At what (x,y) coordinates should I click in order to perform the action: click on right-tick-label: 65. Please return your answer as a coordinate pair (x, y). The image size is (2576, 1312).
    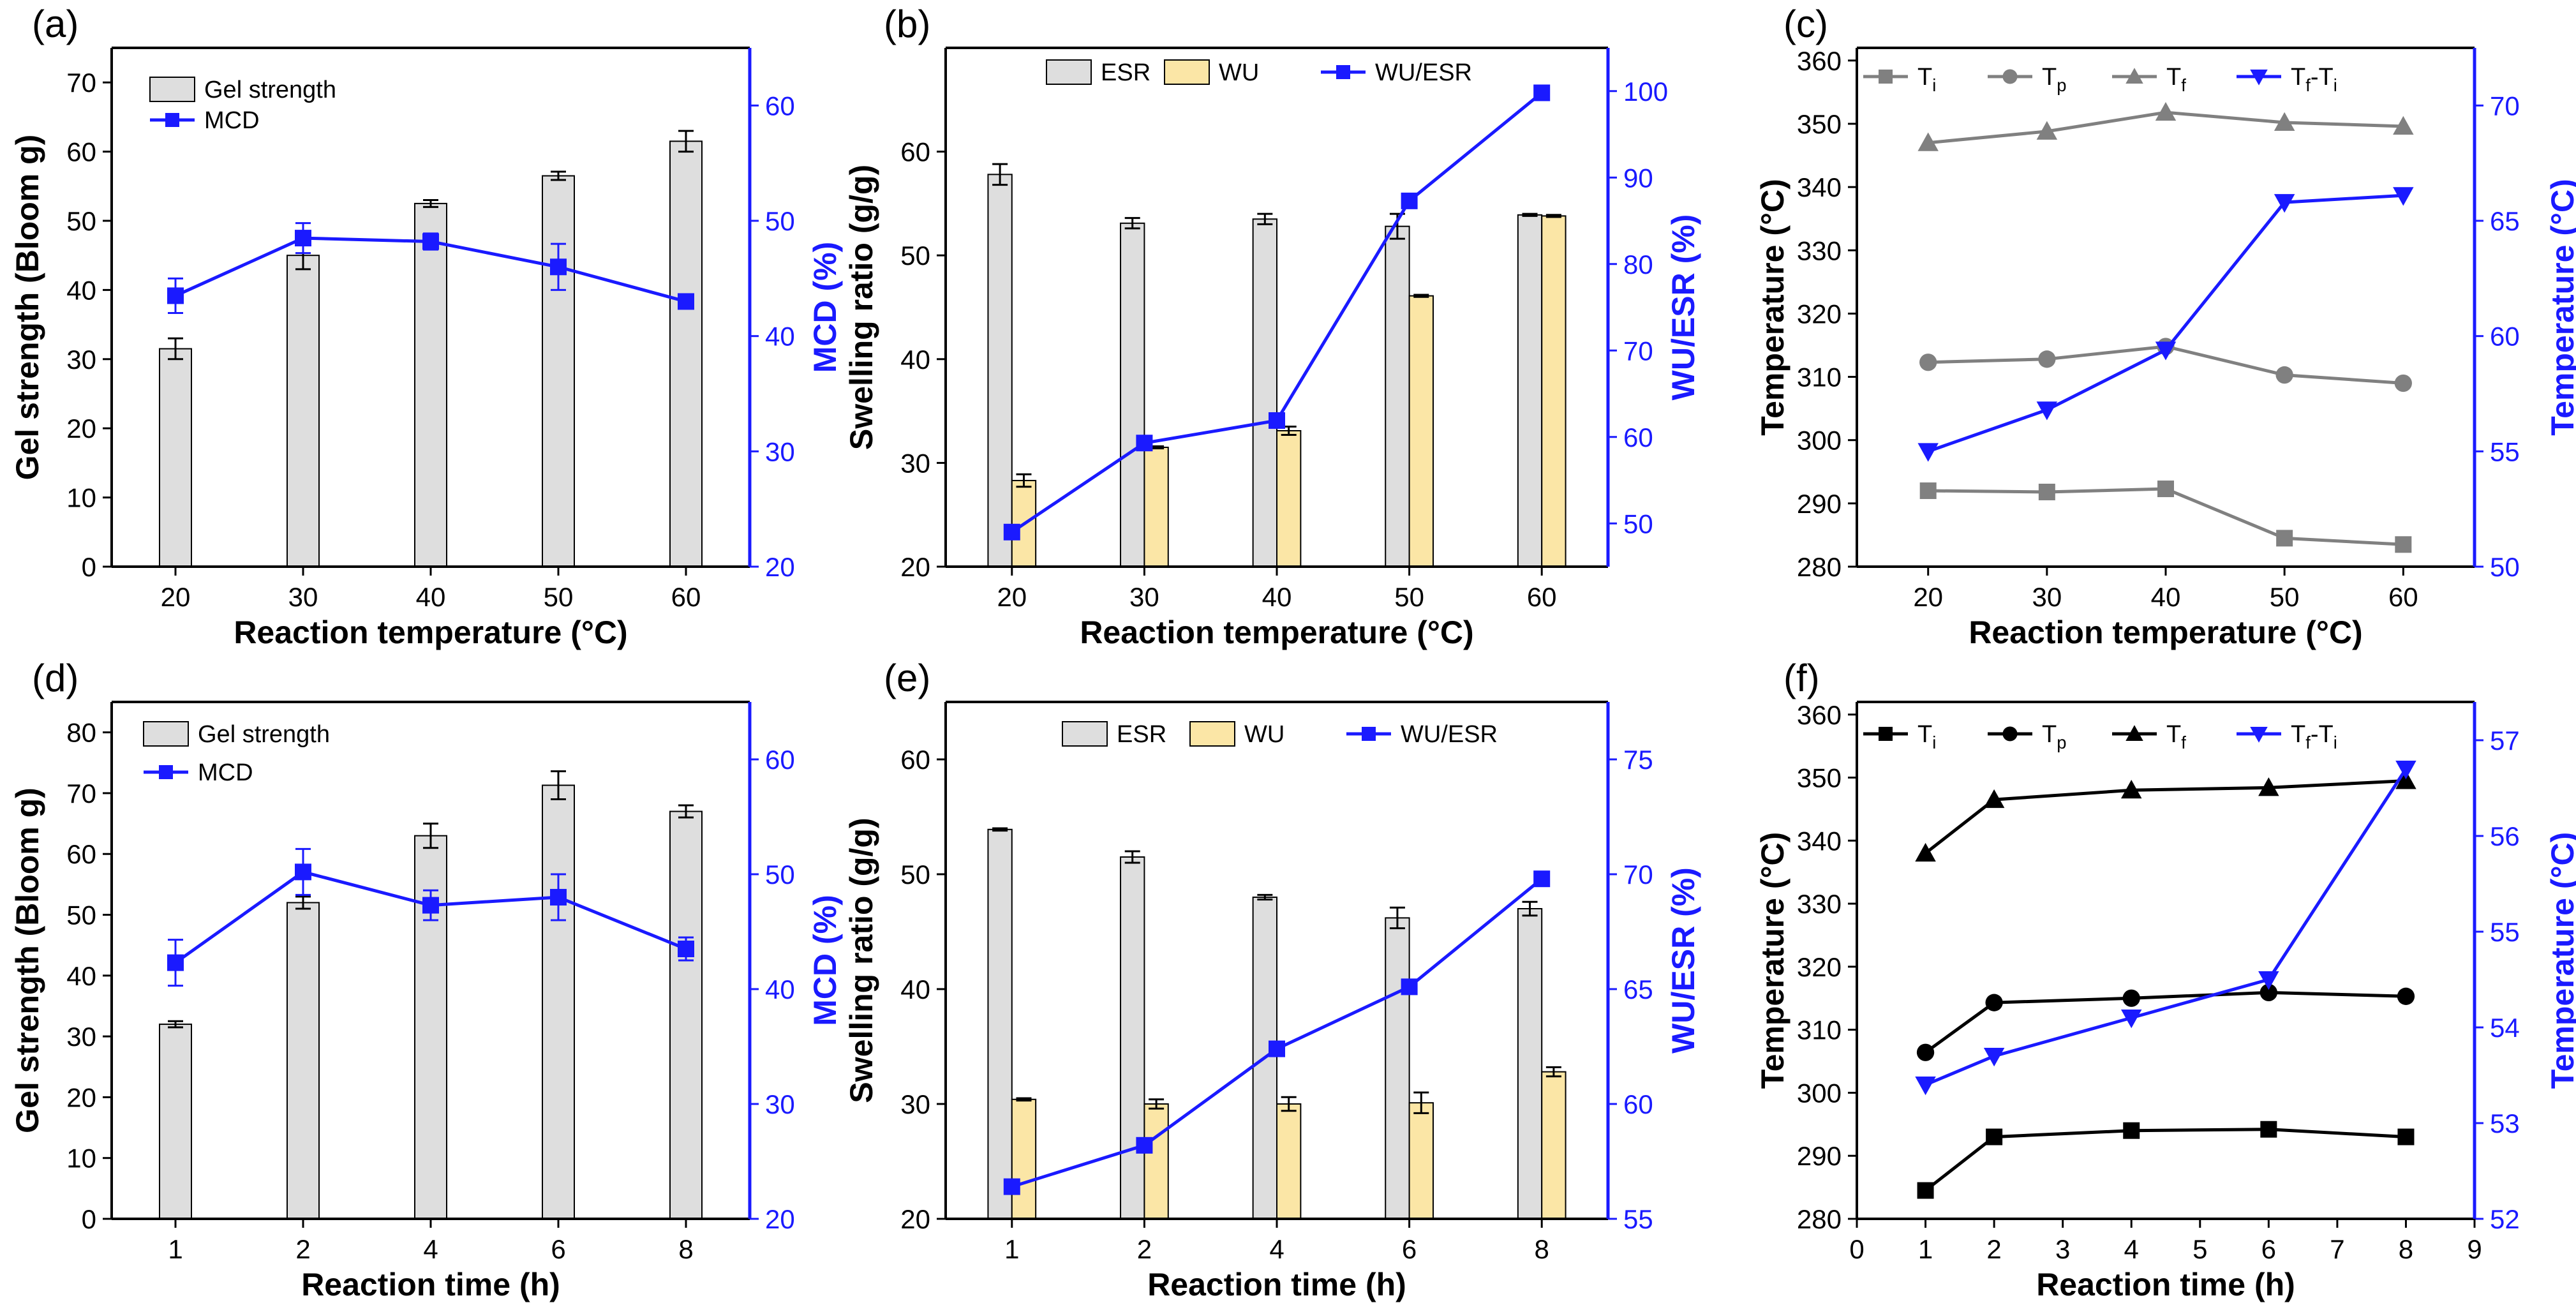
    Looking at the image, I should click on (2505, 221).